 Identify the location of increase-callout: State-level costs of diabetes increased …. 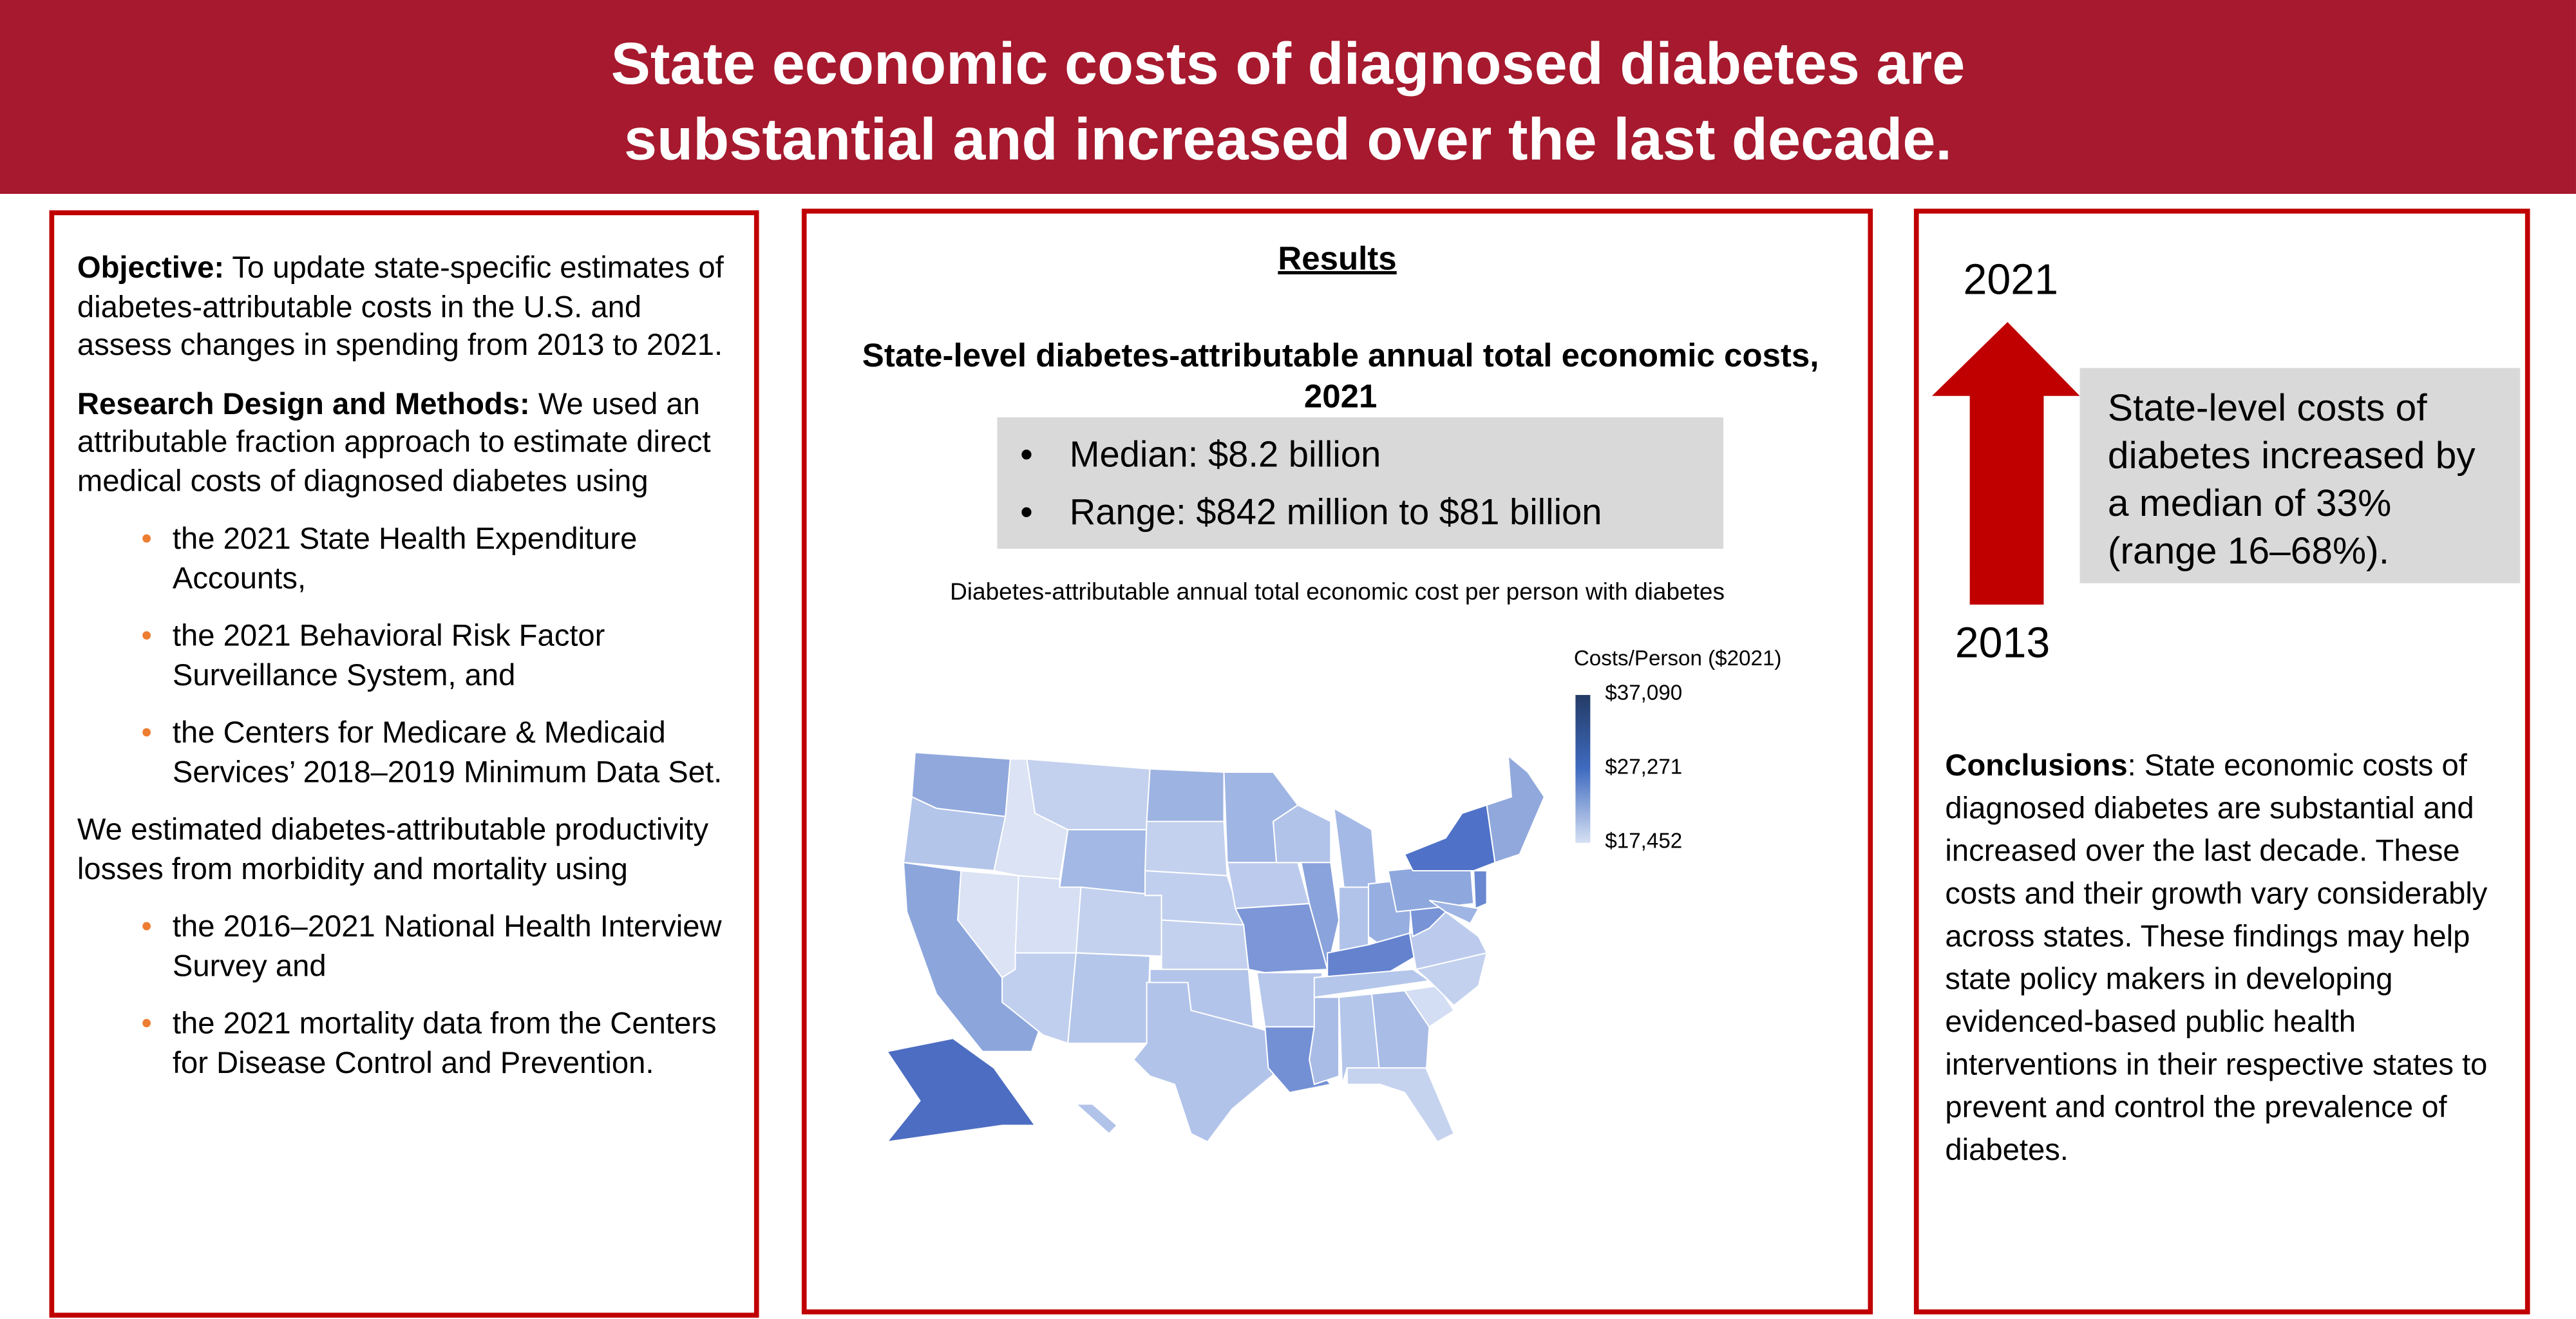
(2300, 476).